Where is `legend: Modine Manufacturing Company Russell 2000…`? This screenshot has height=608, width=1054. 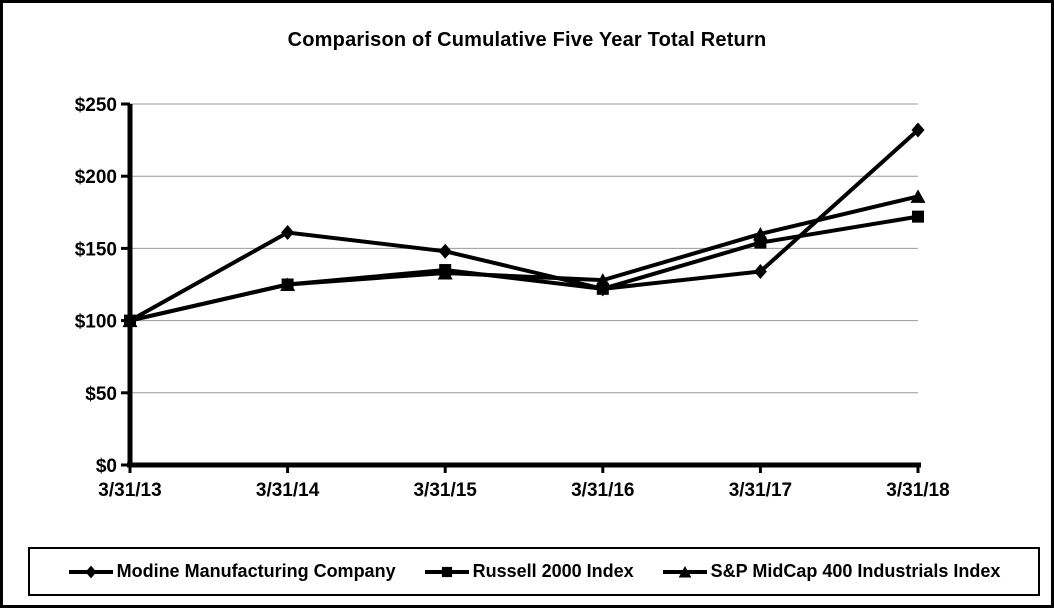
legend: Modine Manufacturing Company Russell 2000… is located at coordinates (534, 571).